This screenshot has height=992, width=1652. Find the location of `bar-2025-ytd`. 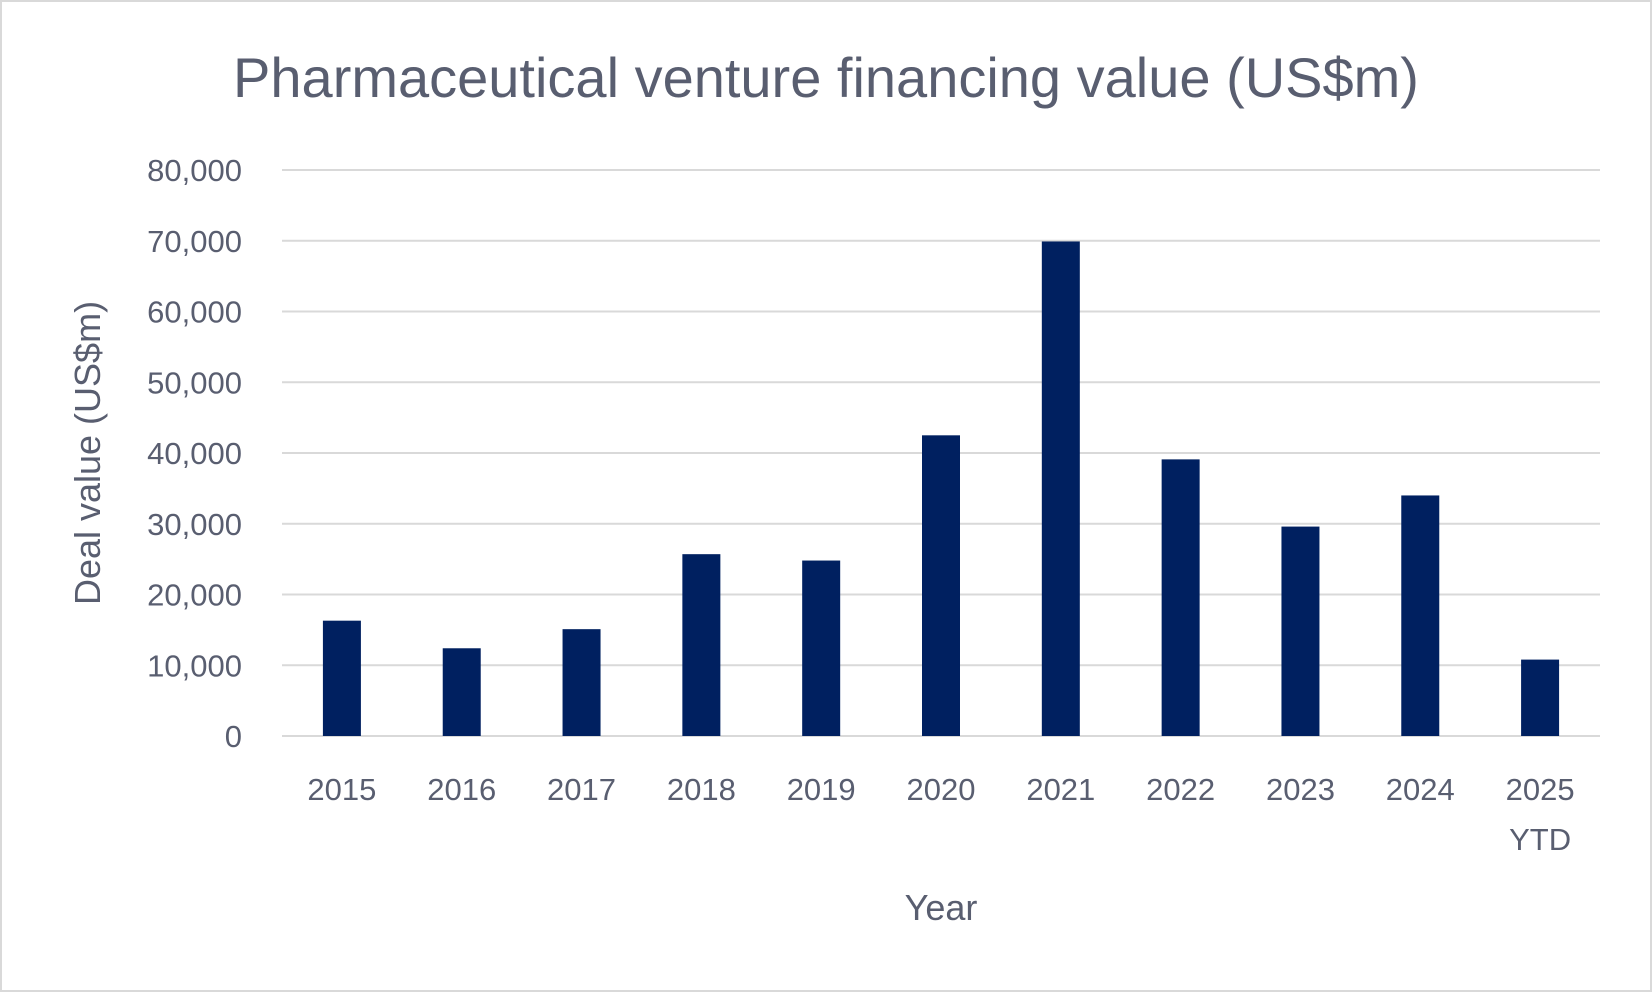

bar-2025-ytd is located at coordinates (1540, 697).